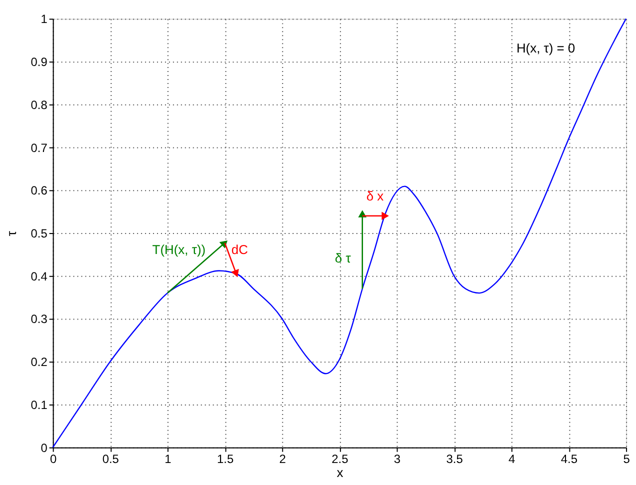 The width and height of the screenshot is (636, 485). Describe the element at coordinates (111, 459) in the screenshot. I see `x-tick-label: 0.5` at that location.